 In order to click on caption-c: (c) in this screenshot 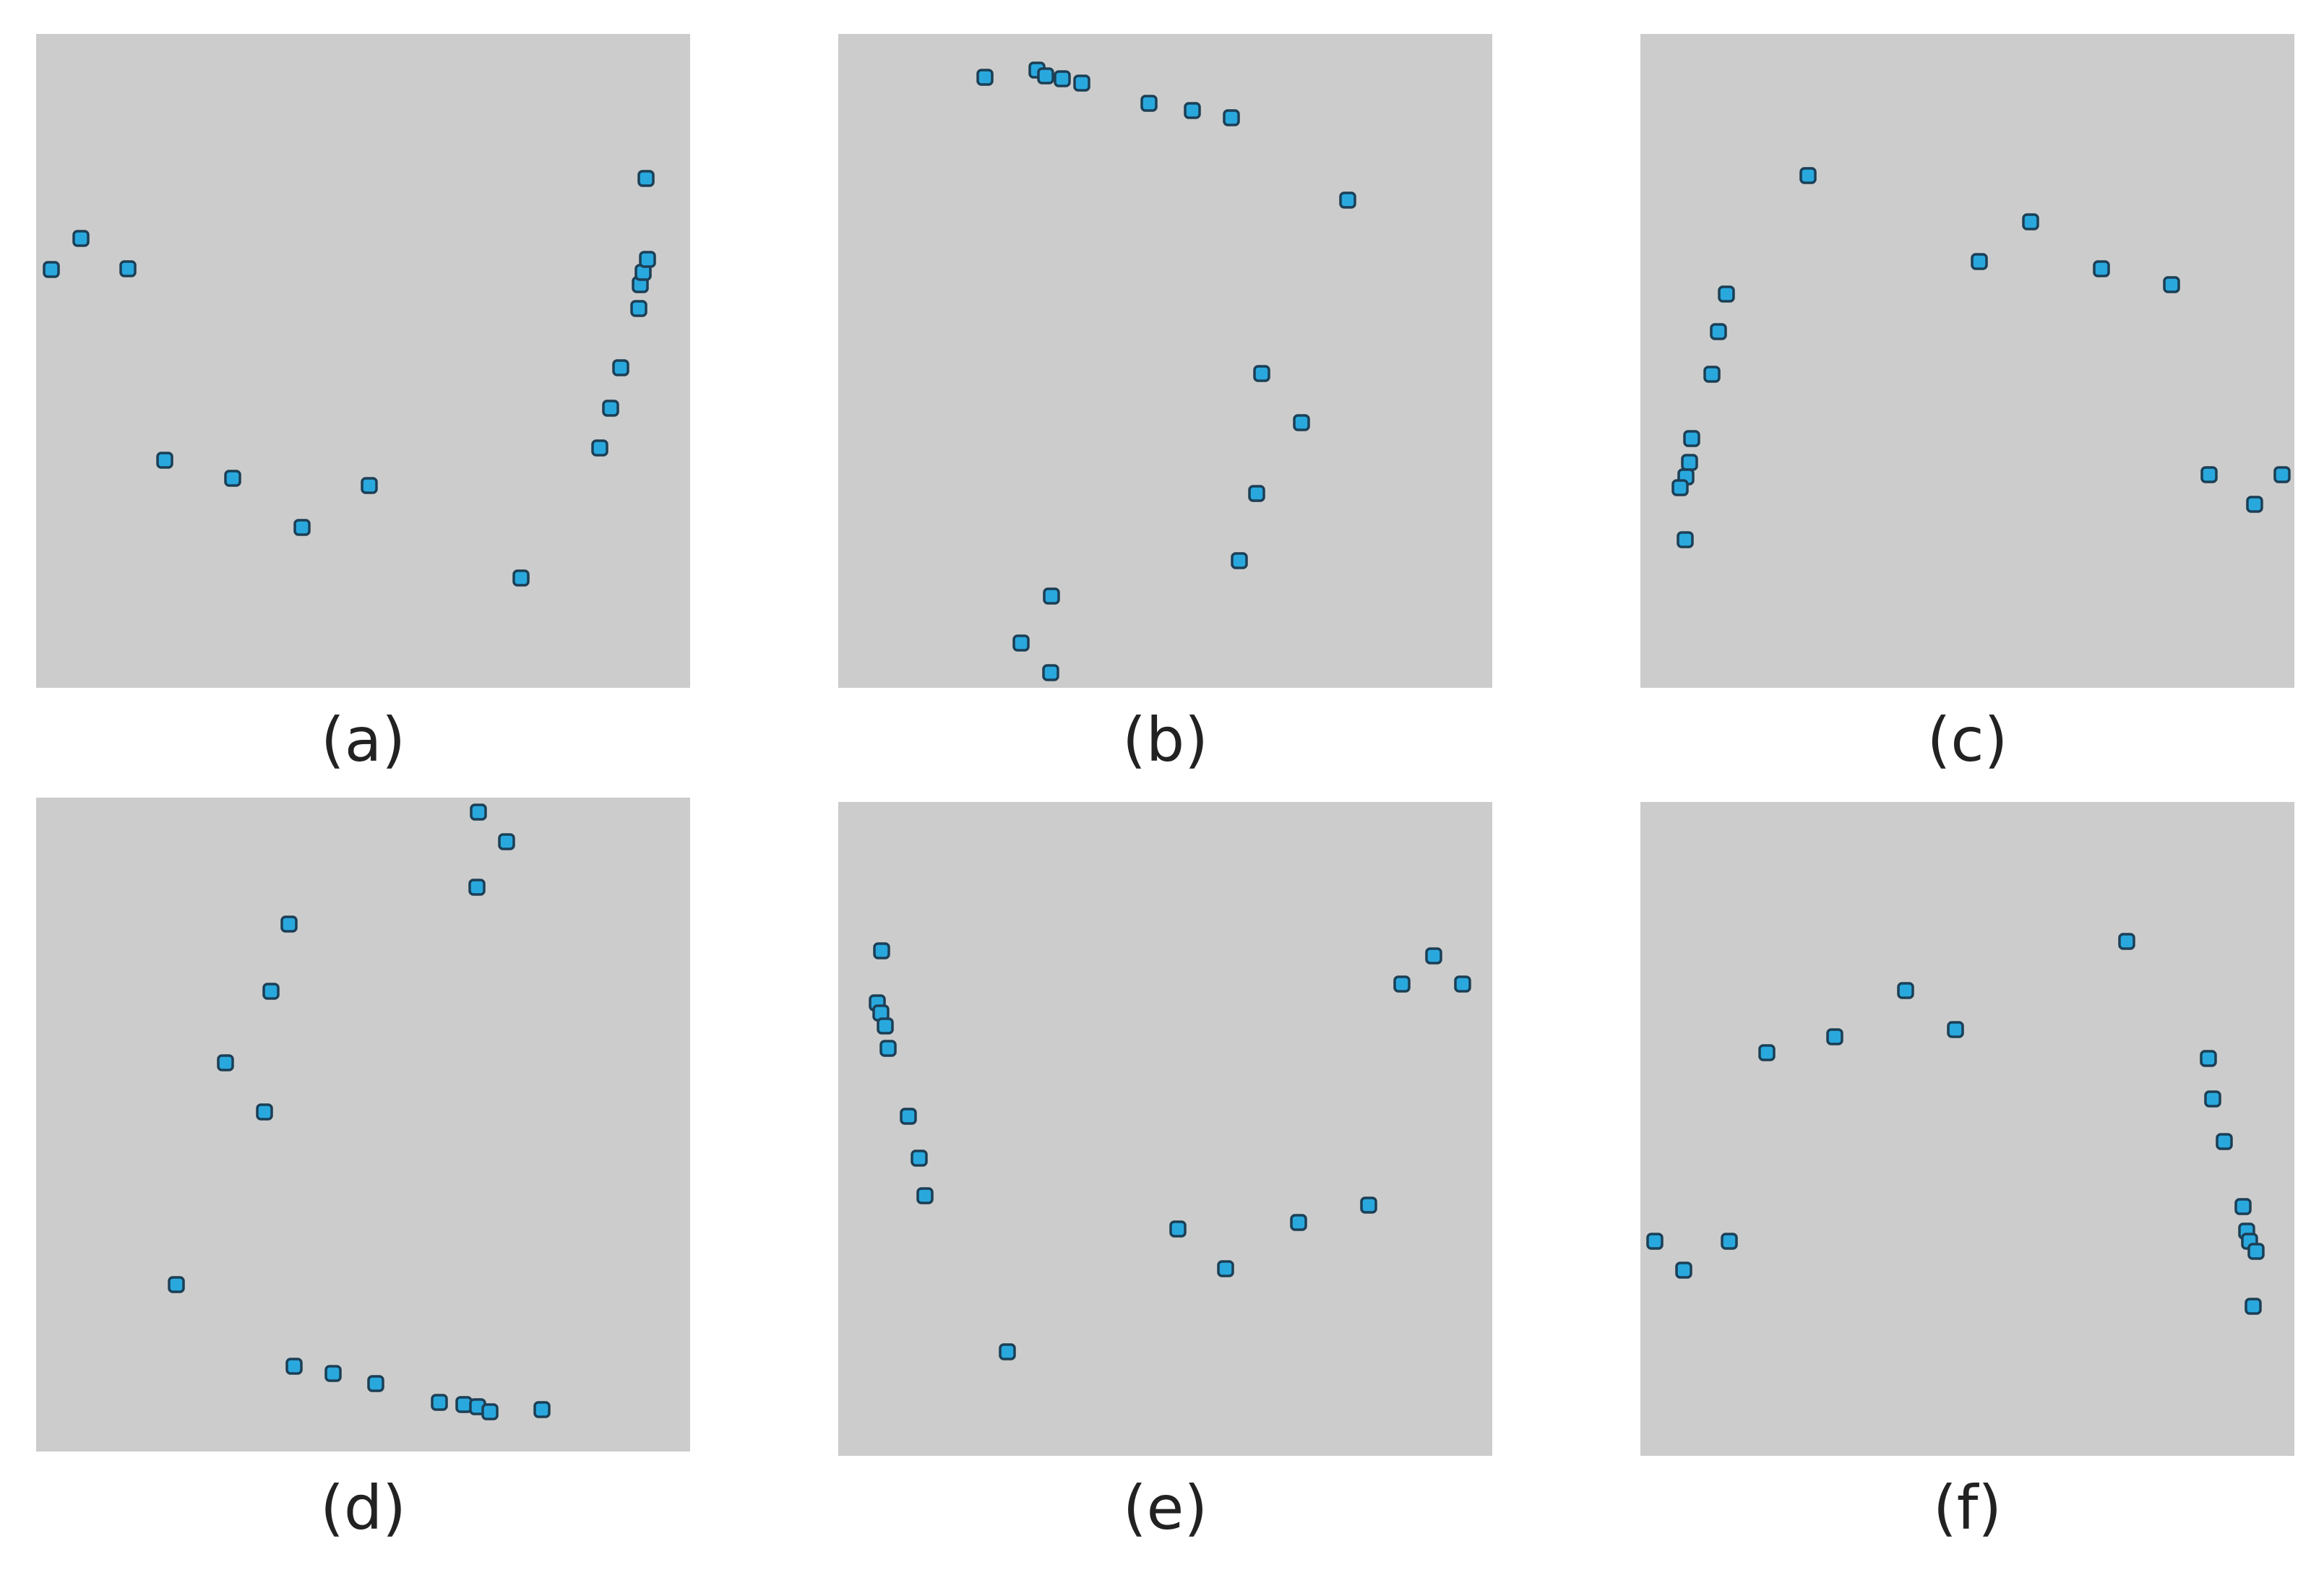, I will do `click(1967, 739)`.